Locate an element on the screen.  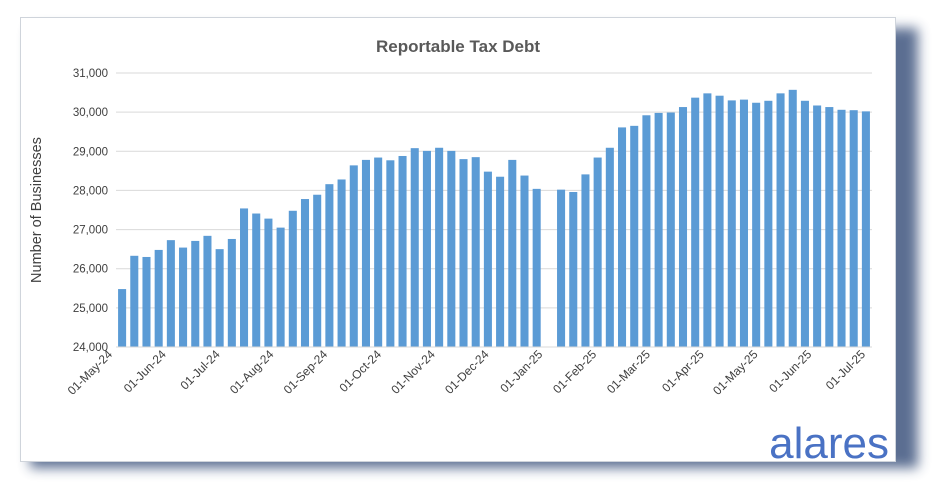
x-tick-label: 01-Aug-24 is located at coordinates (252, 372).